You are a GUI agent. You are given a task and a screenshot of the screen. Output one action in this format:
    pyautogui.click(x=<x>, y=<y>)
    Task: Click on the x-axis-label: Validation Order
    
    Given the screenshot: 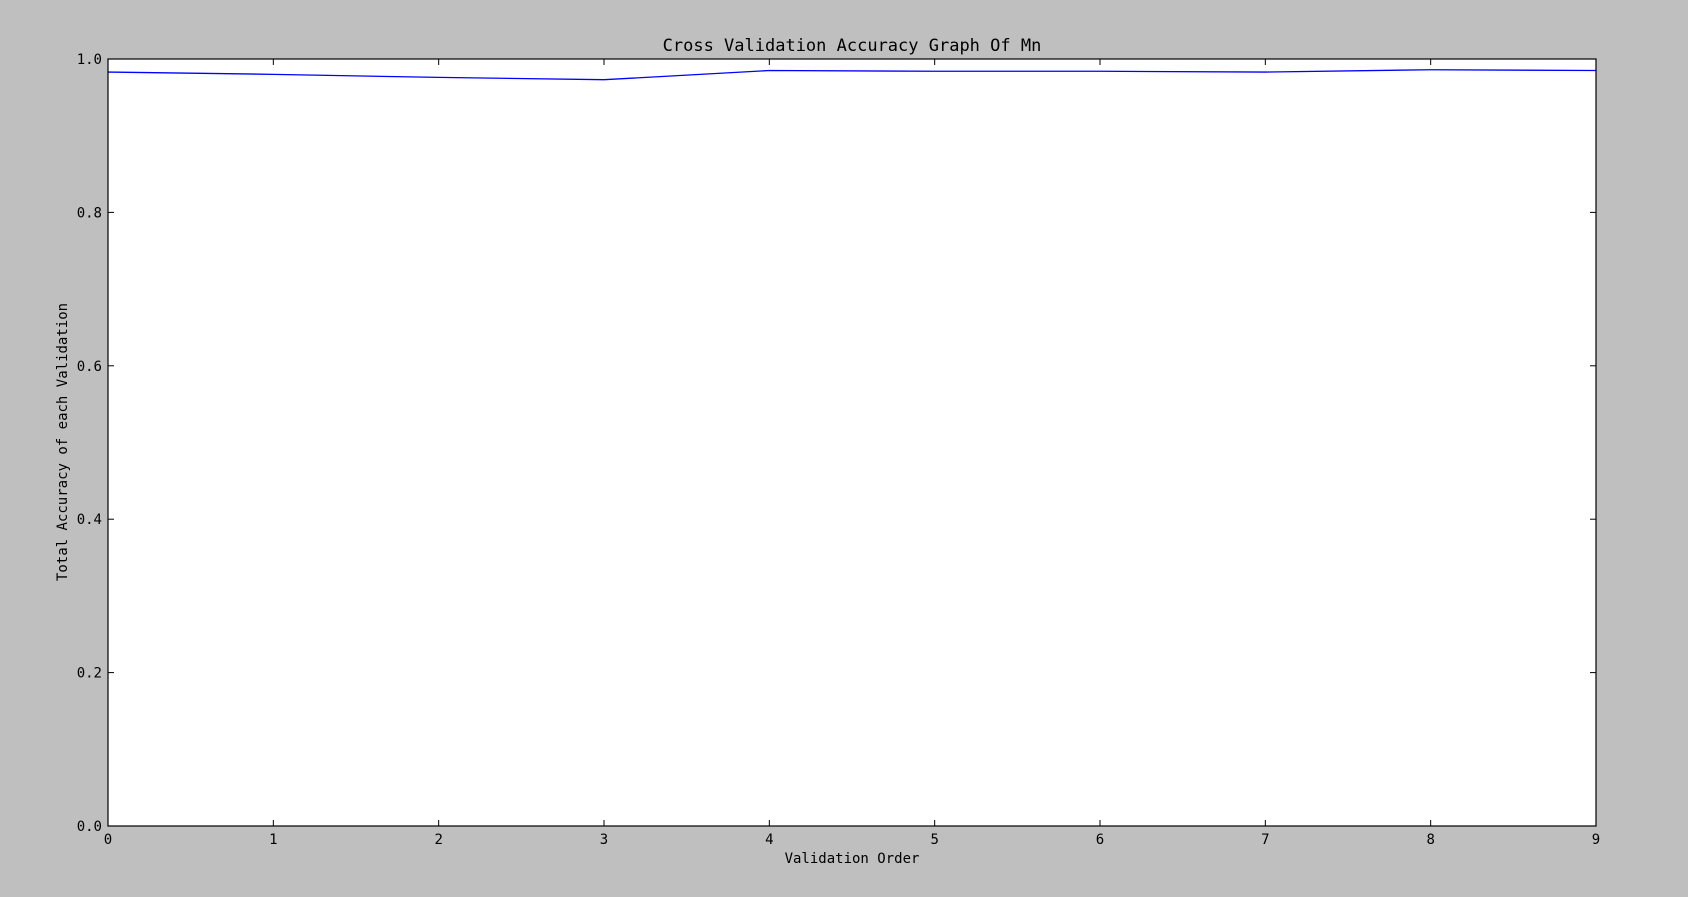 What is the action you would take?
    pyautogui.click(x=852, y=859)
    